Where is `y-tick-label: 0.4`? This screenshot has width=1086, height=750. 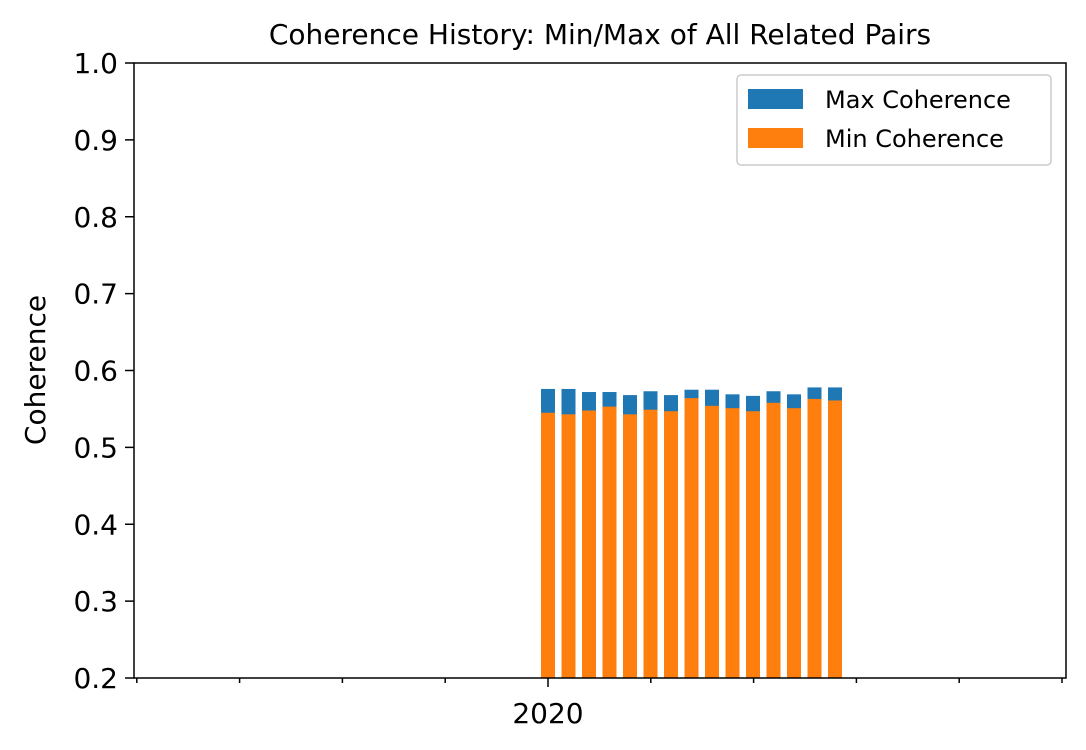
y-tick-label: 0.4 is located at coordinates (95, 524).